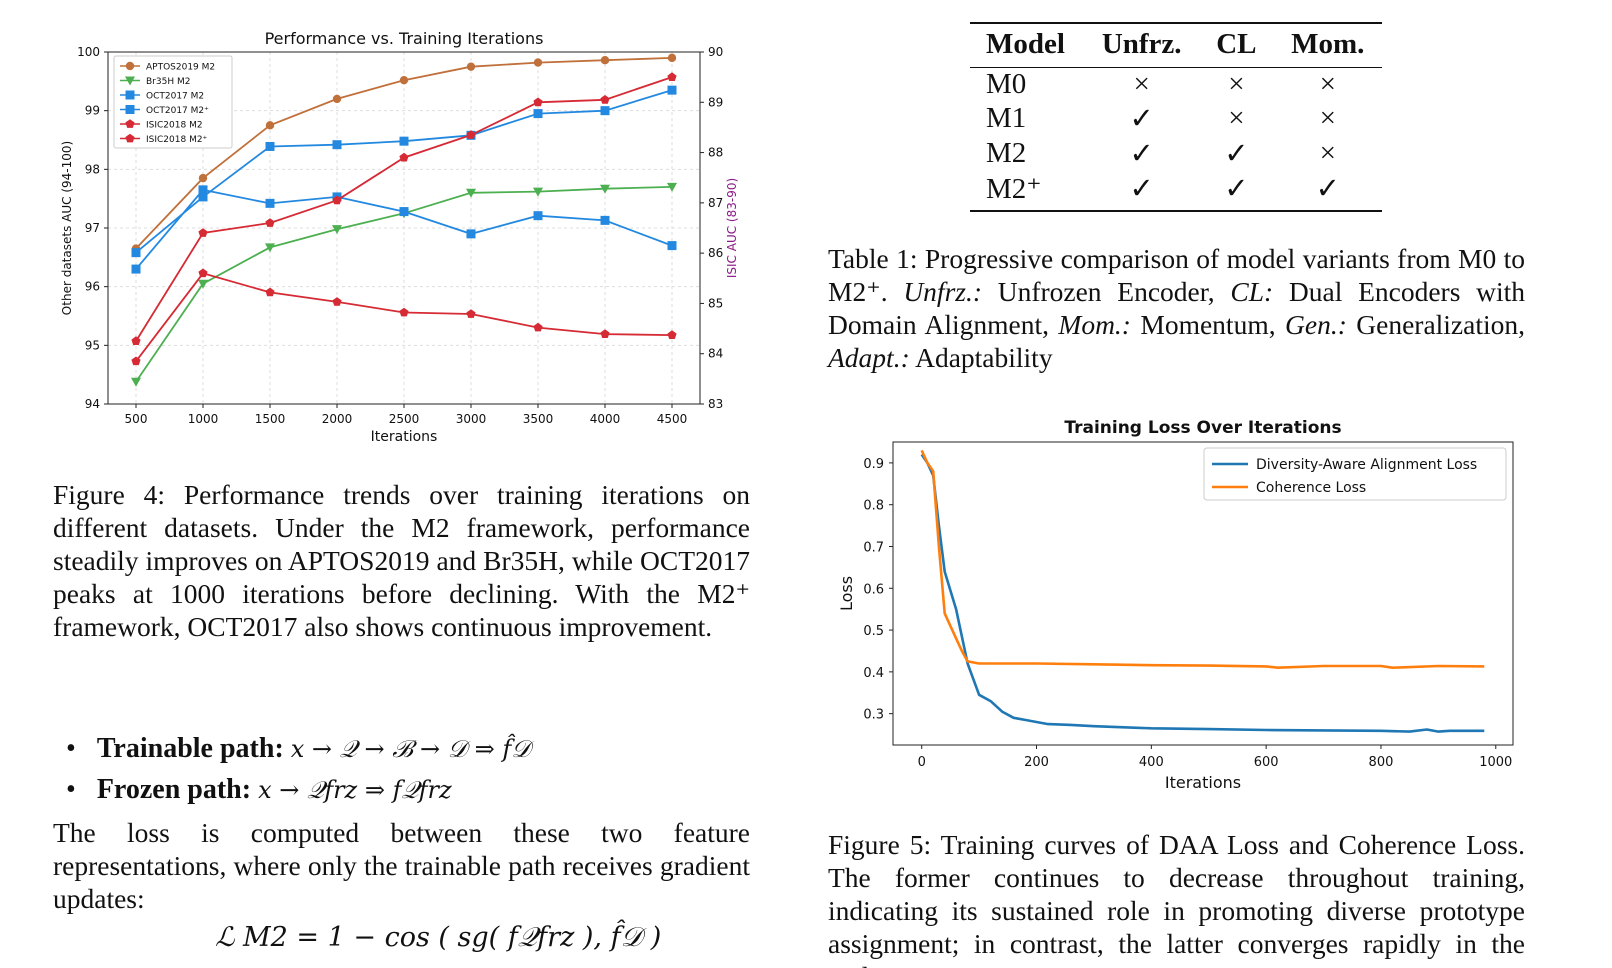 The height and width of the screenshot is (968, 1612). What do you see at coordinates (270, 419) in the screenshot?
I see `x-tick-label: 1500` at bounding box center [270, 419].